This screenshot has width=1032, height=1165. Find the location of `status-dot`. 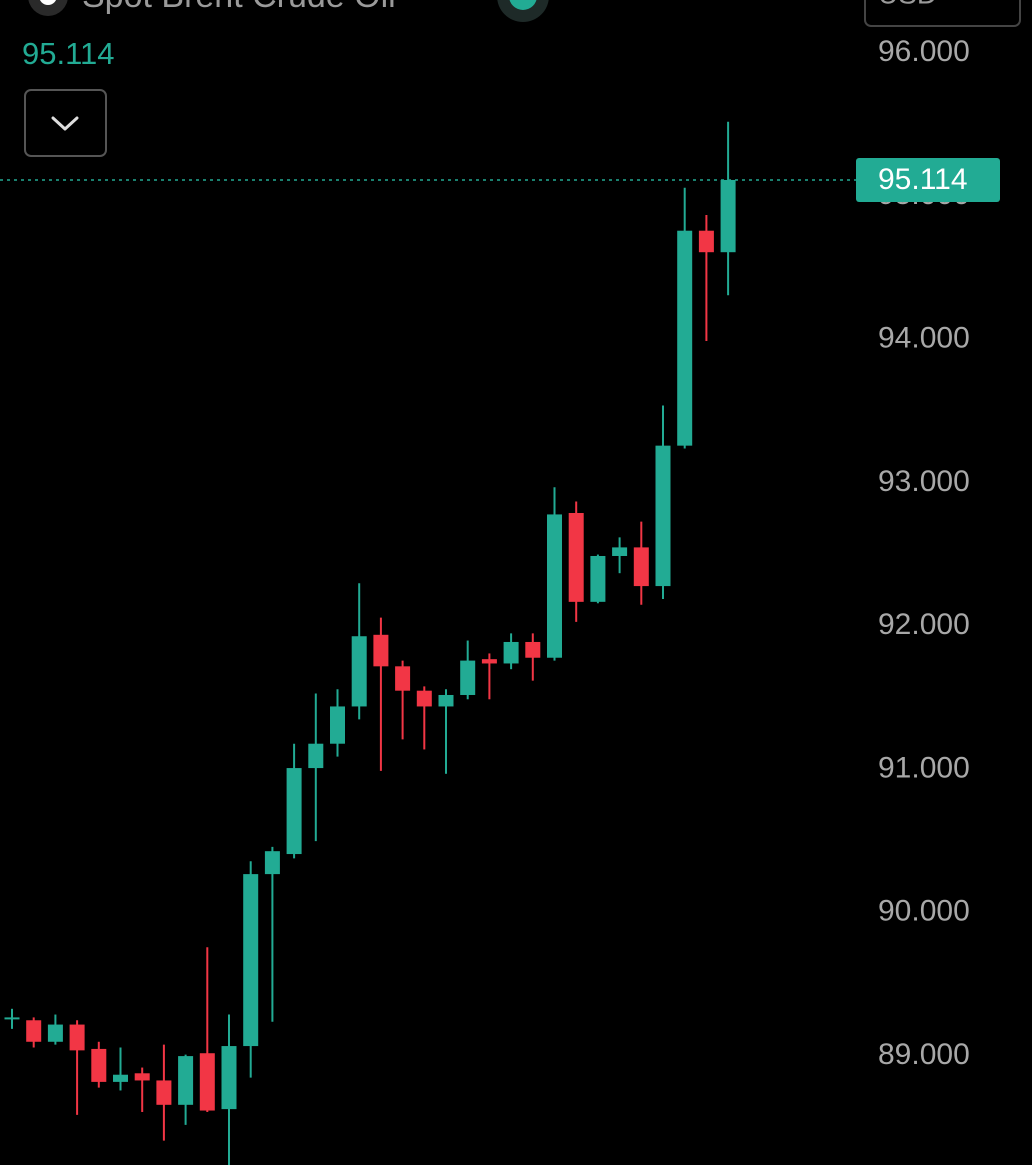

status-dot is located at coordinates (523, 5).